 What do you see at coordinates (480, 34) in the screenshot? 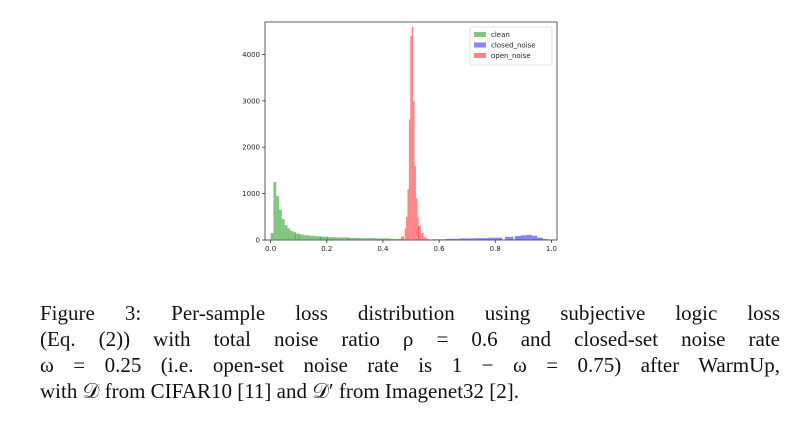
I see `legend-swatch-clean` at bounding box center [480, 34].